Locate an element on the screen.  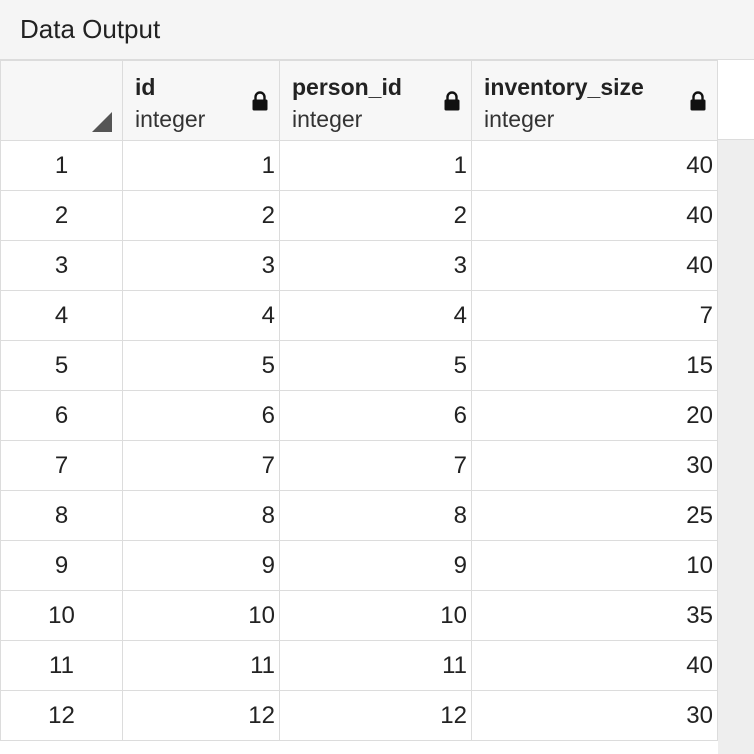
row-number-cell: 6 is located at coordinates (61, 415).